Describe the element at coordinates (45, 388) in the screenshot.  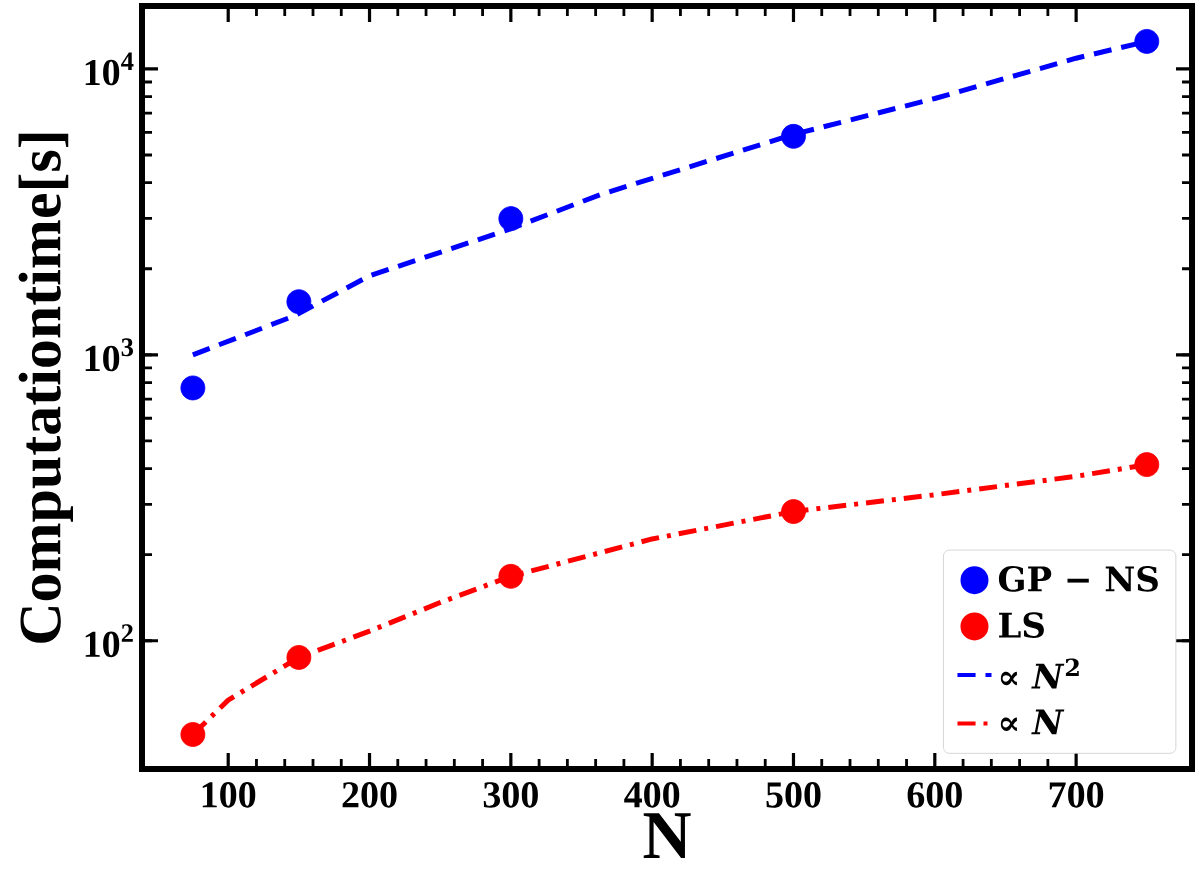
I see `y-axis-title: Computationtime[s]` at that location.